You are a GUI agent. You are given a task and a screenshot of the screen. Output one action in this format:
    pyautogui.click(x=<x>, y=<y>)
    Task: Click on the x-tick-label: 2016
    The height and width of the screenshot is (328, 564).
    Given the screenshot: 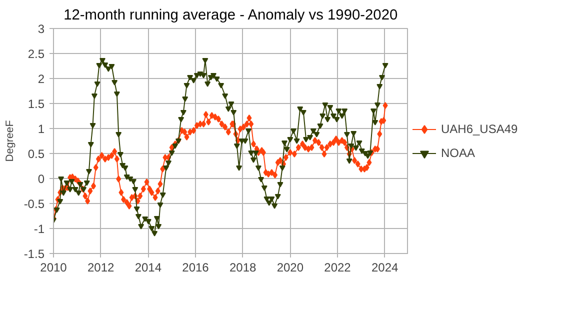 What is the action you would take?
    pyautogui.click(x=196, y=267)
    